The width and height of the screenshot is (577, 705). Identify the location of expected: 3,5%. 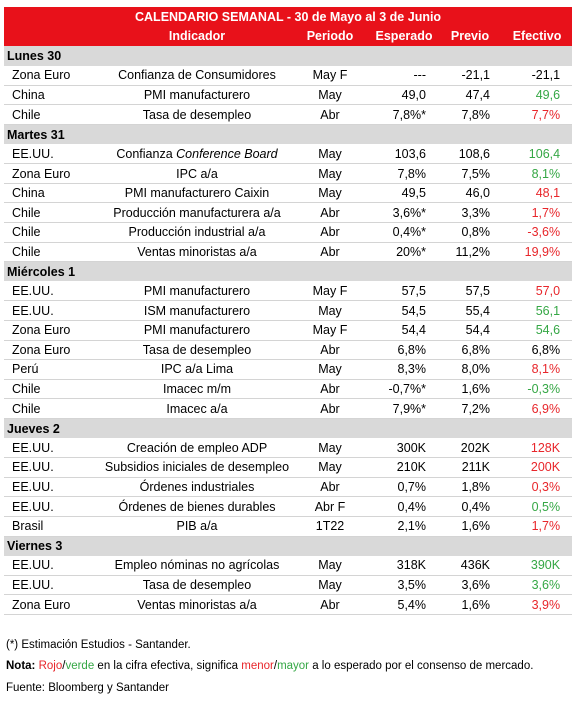
(404, 585).